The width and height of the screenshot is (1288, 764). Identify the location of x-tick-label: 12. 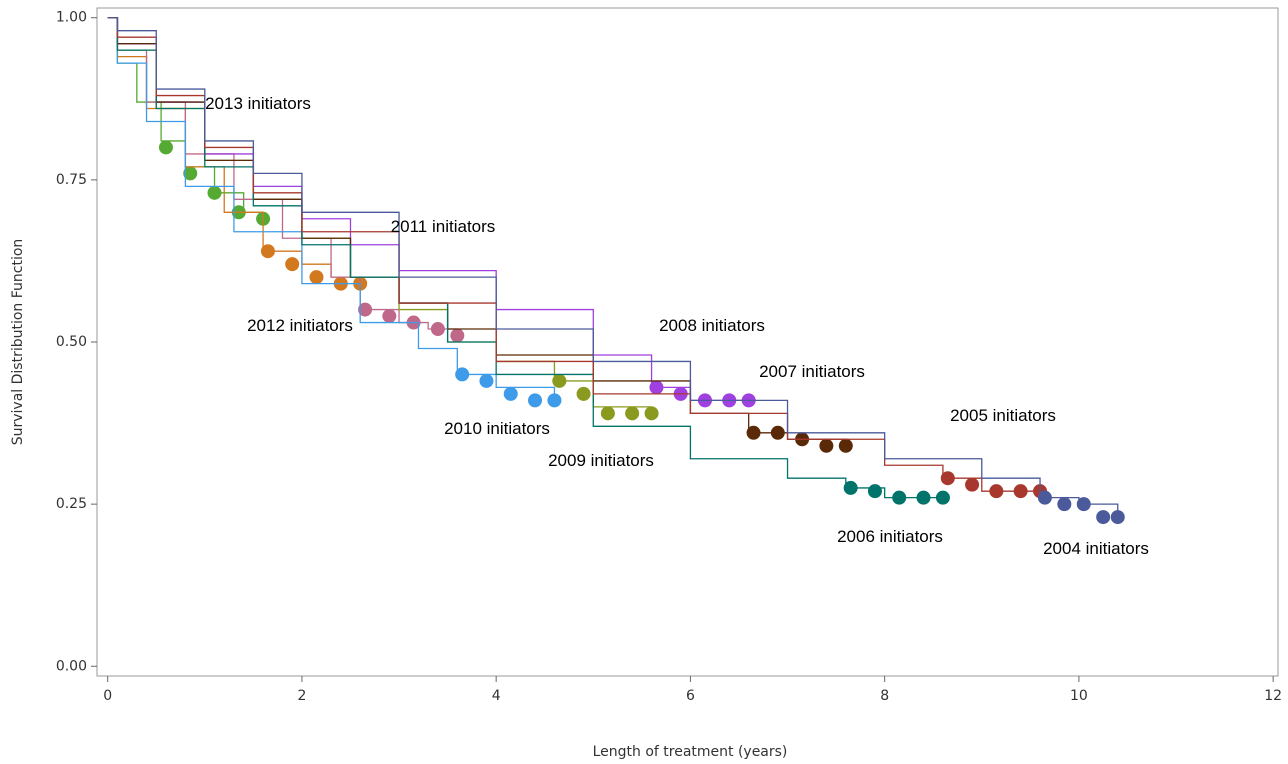
(1273, 696).